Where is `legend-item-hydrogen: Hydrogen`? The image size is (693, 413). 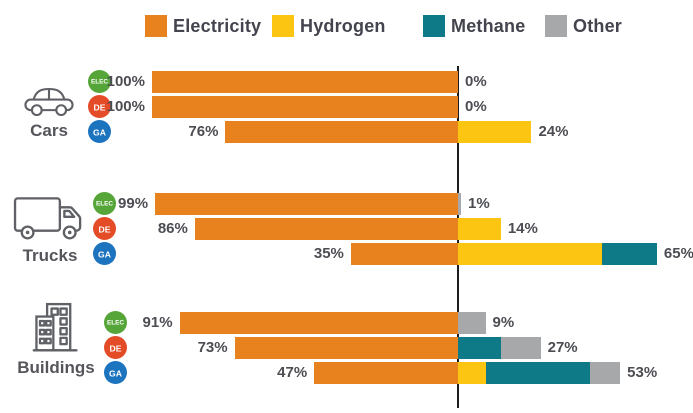
legend-item-hydrogen: Hydrogen is located at coordinates (329, 26).